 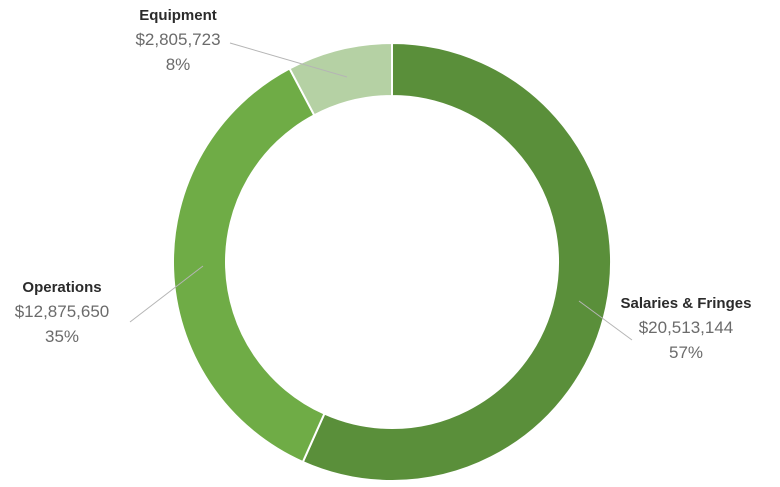 What do you see at coordinates (166, 294) in the screenshot?
I see `leader-line-operations` at bounding box center [166, 294].